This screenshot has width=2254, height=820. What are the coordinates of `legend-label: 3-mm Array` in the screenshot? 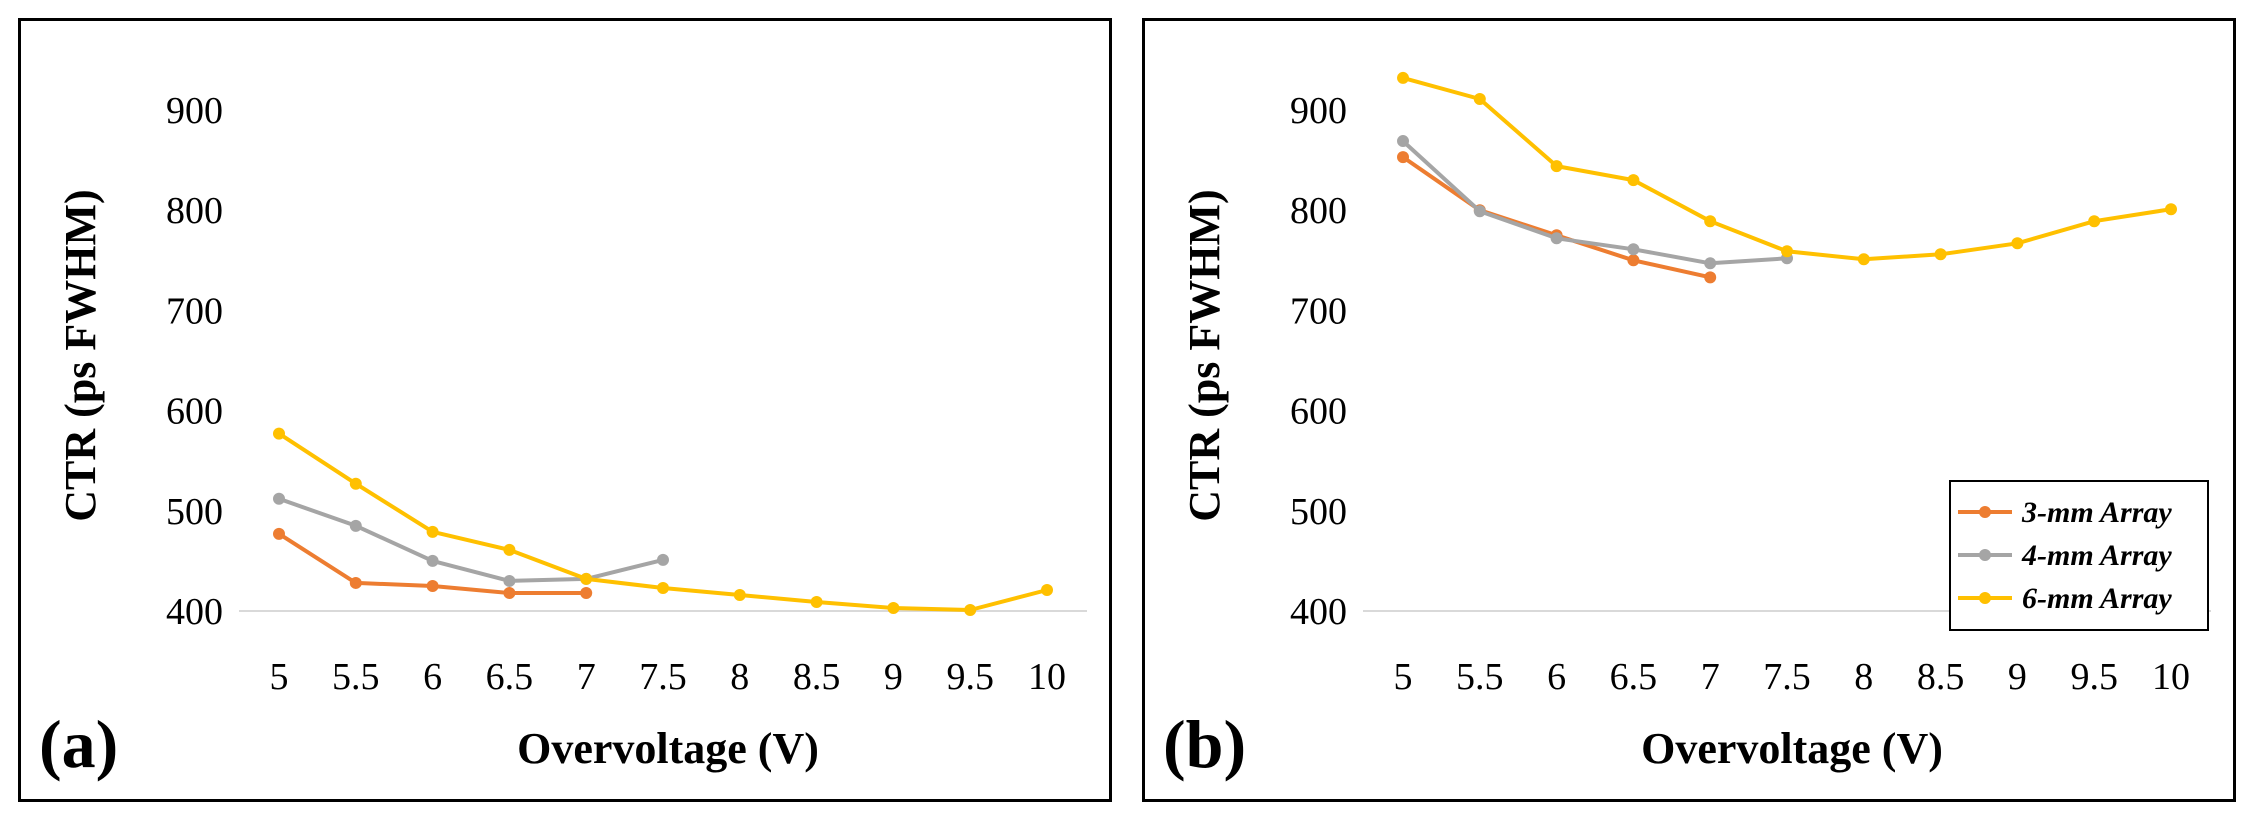 It's located at (2096, 512).